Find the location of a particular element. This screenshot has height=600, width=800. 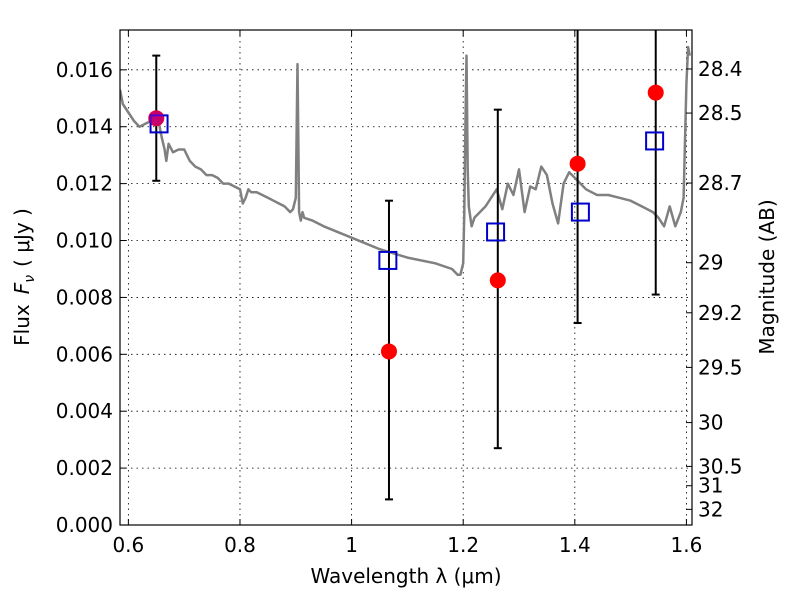

y2-tick-label: 31 is located at coordinates (710, 486).